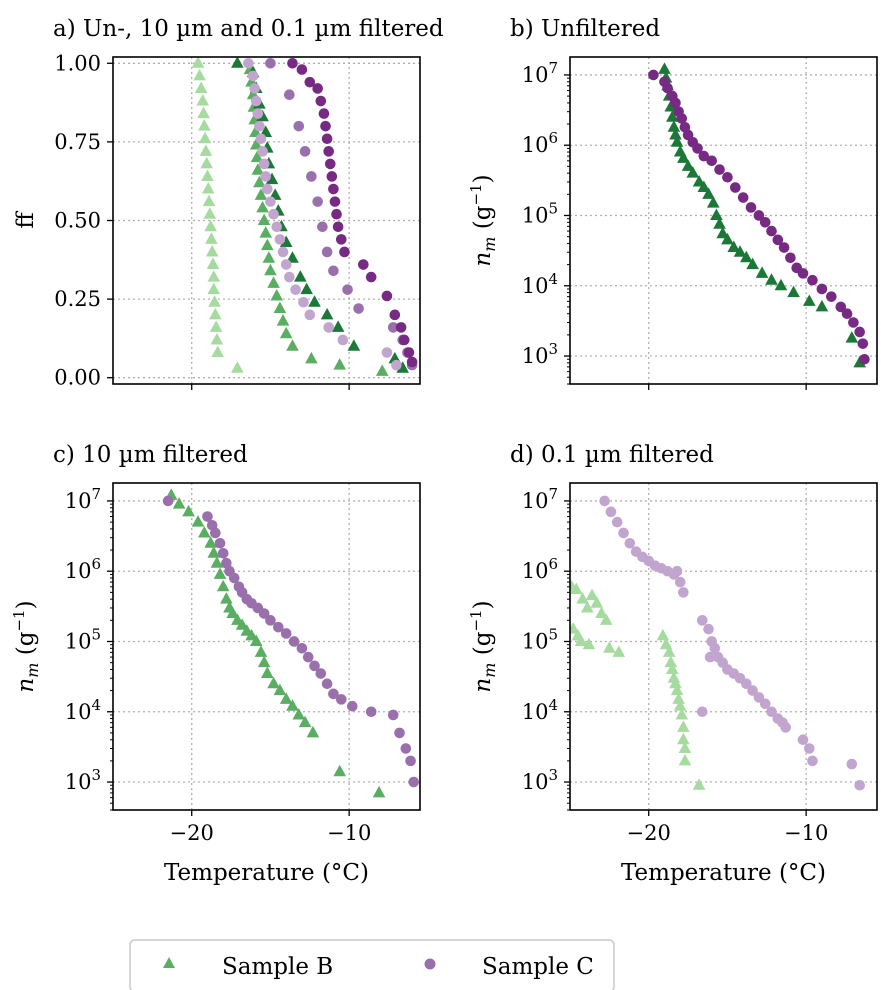  I want to click on y-axis-label: ff, so click(26, 220).